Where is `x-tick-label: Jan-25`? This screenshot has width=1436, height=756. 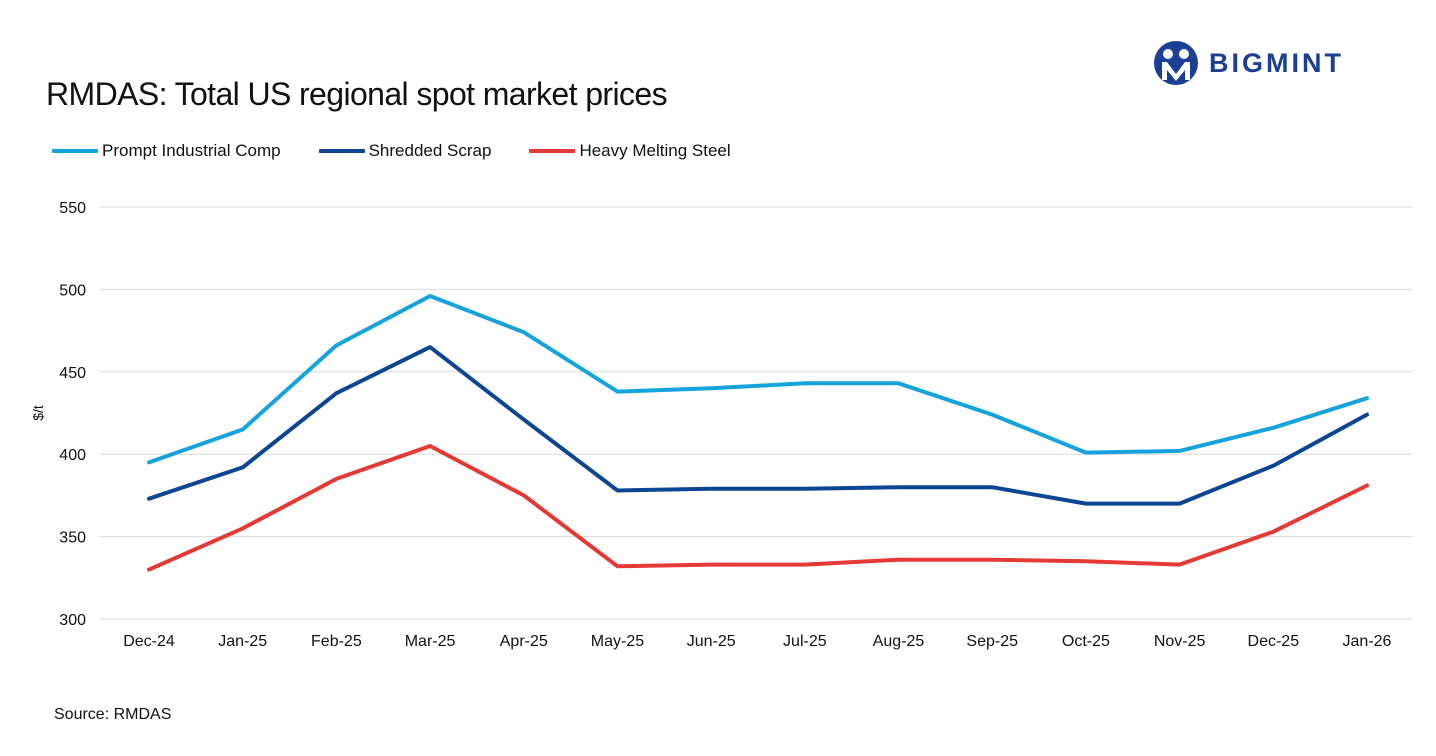 x-tick-label: Jan-25 is located at coordinates (242, 641).